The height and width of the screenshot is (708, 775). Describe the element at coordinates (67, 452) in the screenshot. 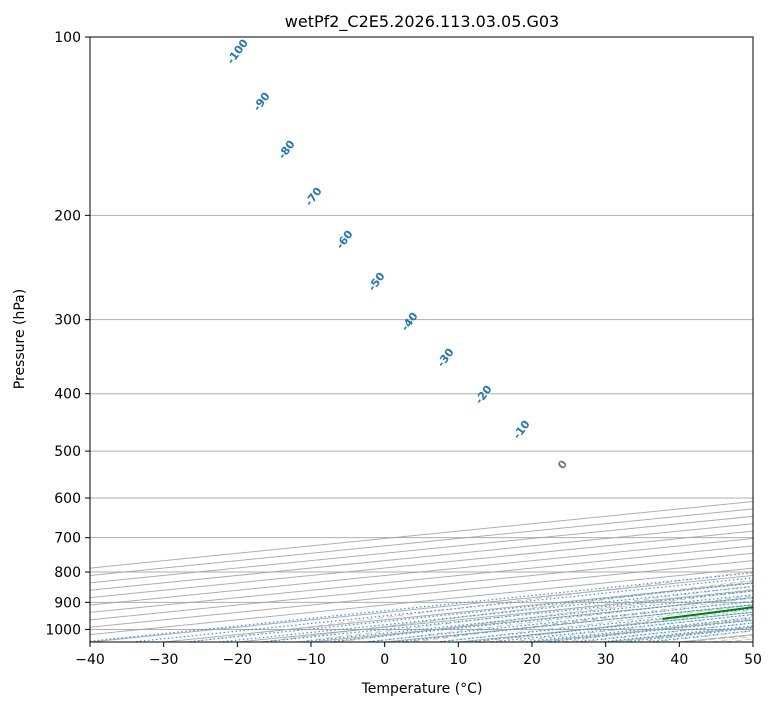

I see `y-tick-label: 500` at that location.